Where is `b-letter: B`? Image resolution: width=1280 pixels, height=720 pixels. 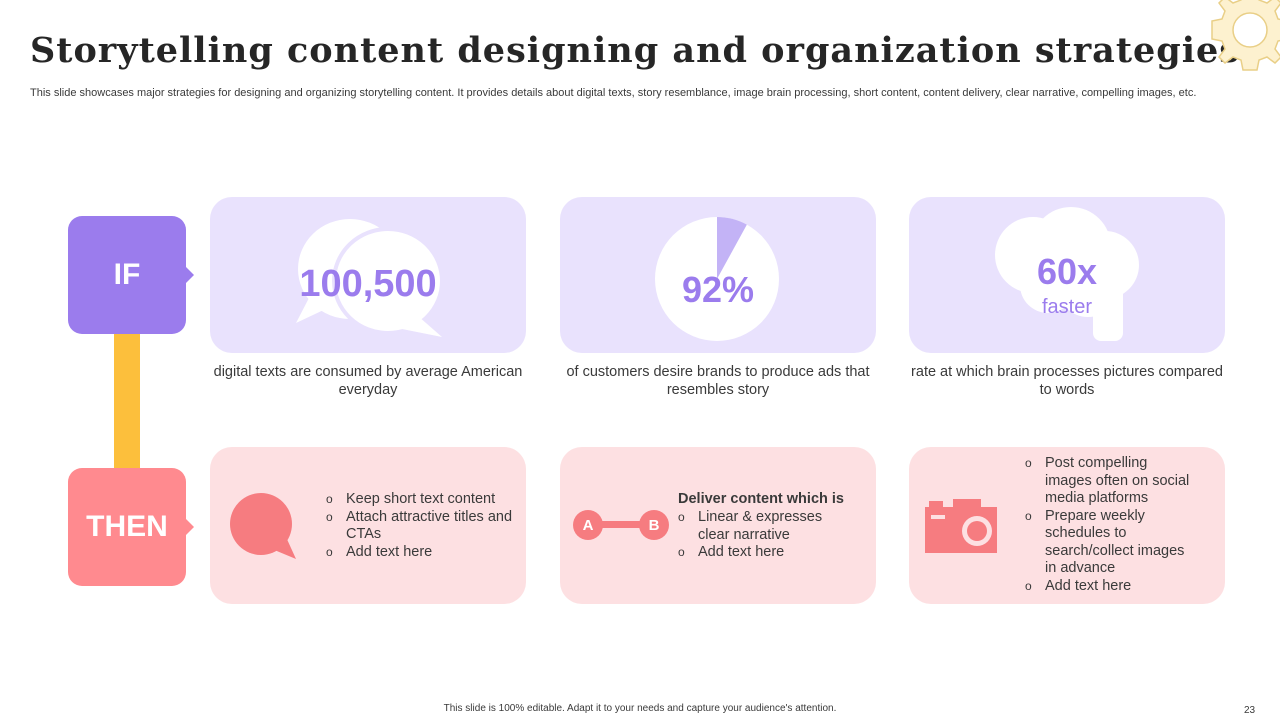
b-letter: B is located at coordinates (654, 525).